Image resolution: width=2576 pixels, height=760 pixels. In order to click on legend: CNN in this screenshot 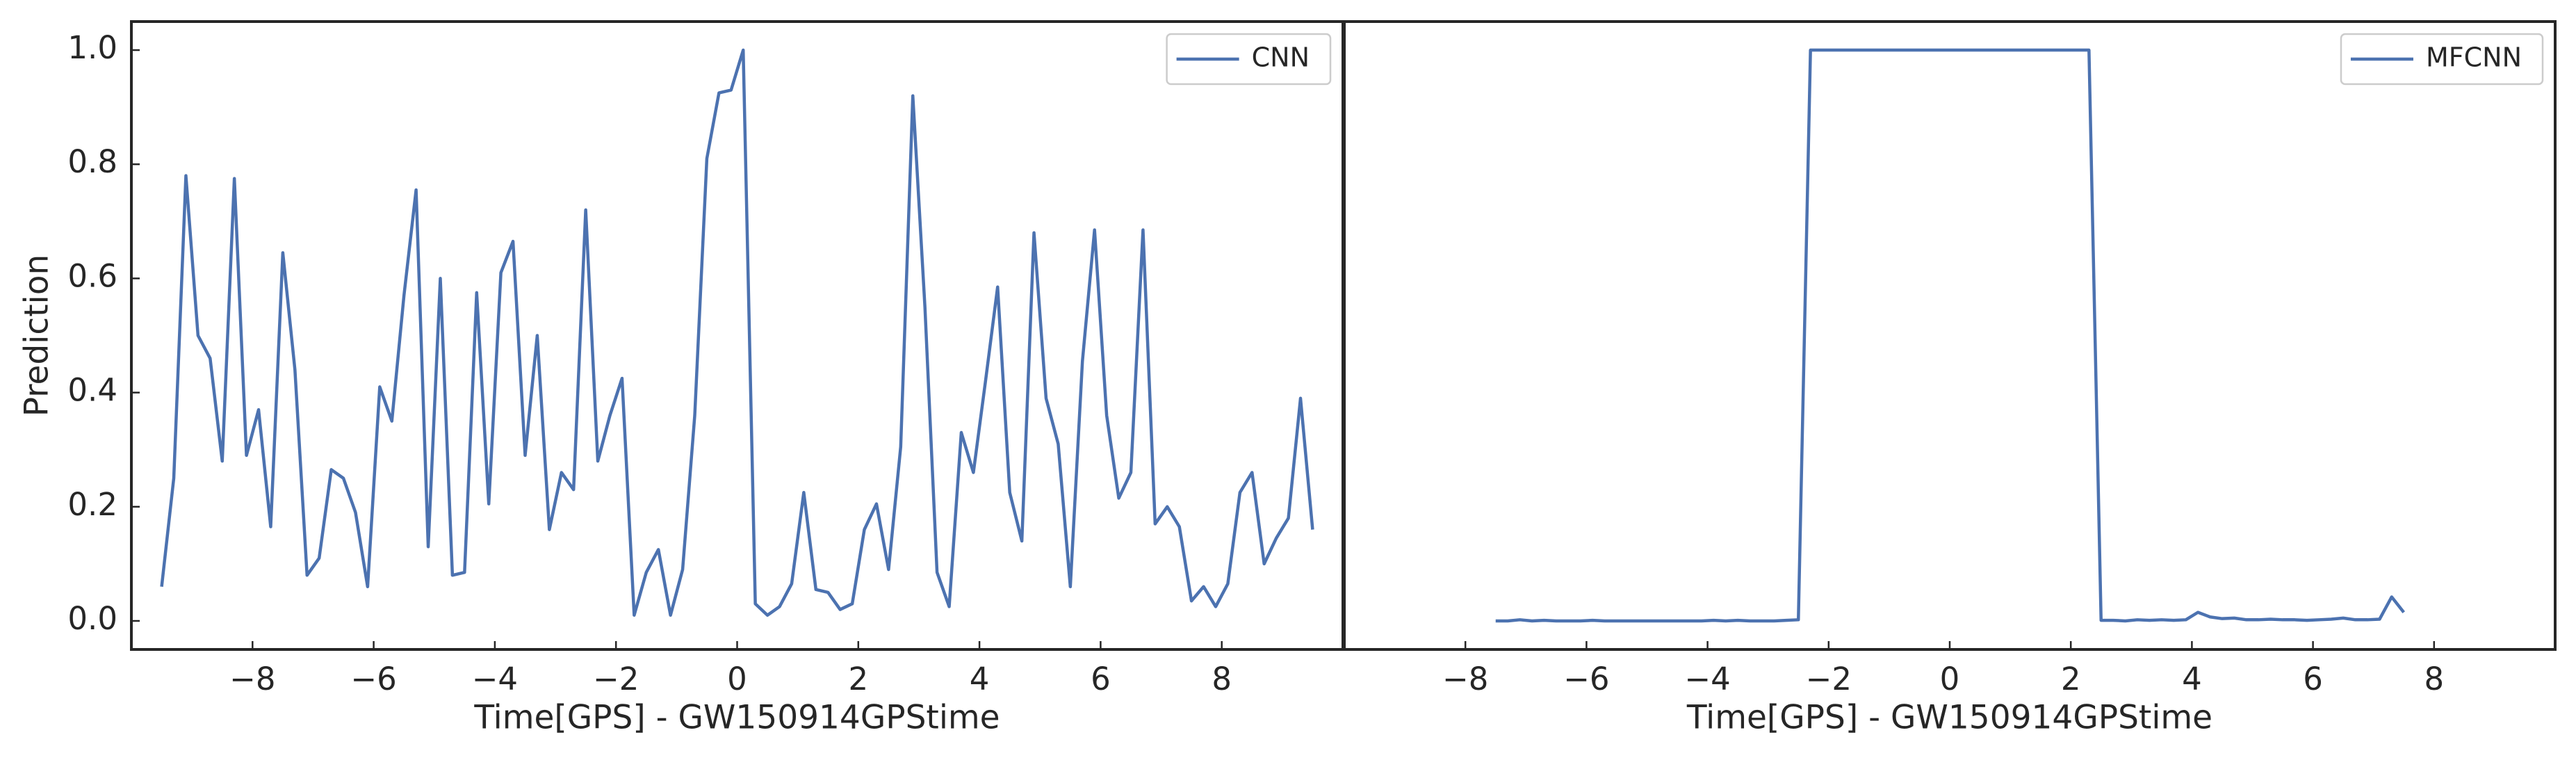, I will do `click(1249, 59)`.